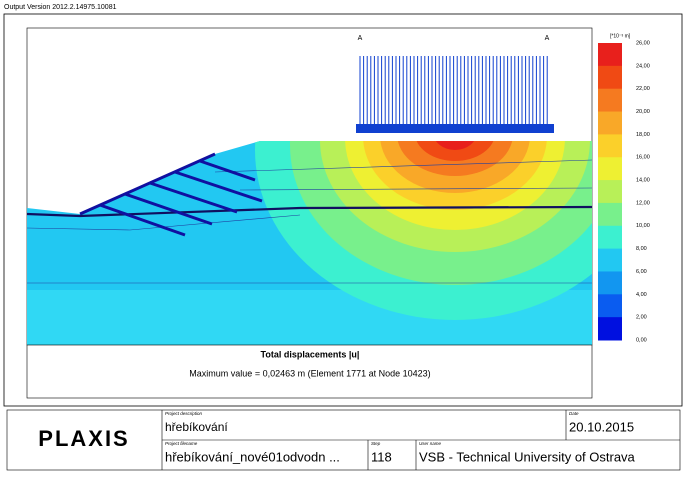 The width and height of the screenshot is (686, 481). I want to click on field-value: hřebíkování, so click(196, 427).